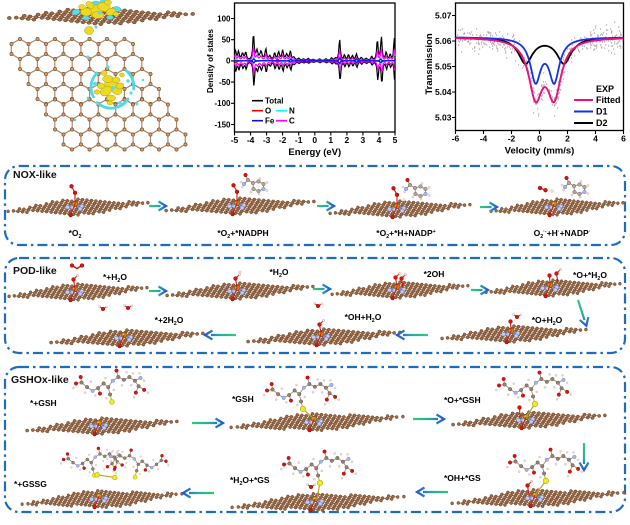  What do you see at coordinates (224, 18) in the screenshot?
I see `svg-text: 100` at bounding box center [224, 18].